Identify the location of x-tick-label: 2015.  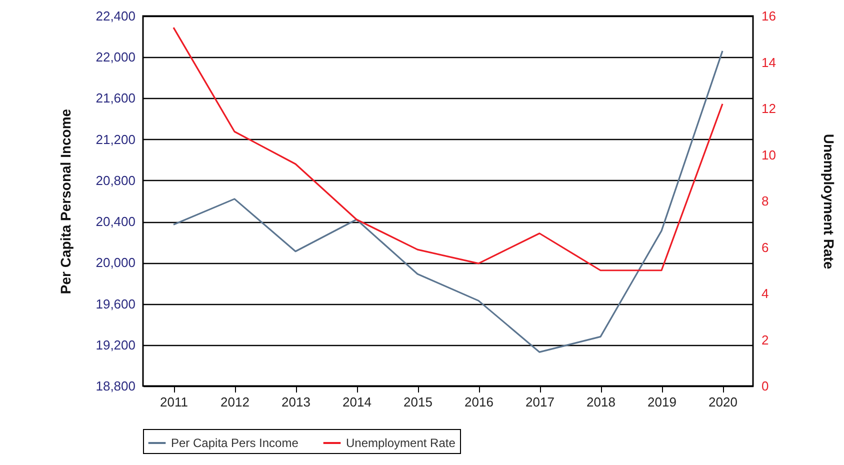
(418, 402).